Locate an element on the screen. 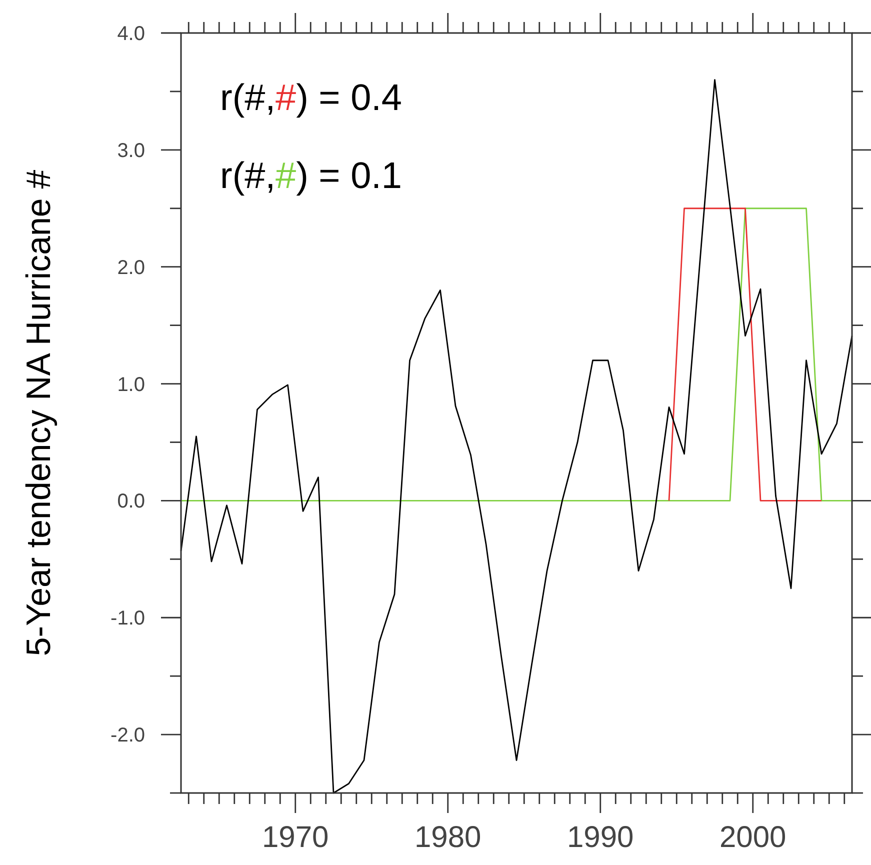 This screenshot has height=865, width=871. y-tick-label: 0.0 is located at coordinates (131, 501).